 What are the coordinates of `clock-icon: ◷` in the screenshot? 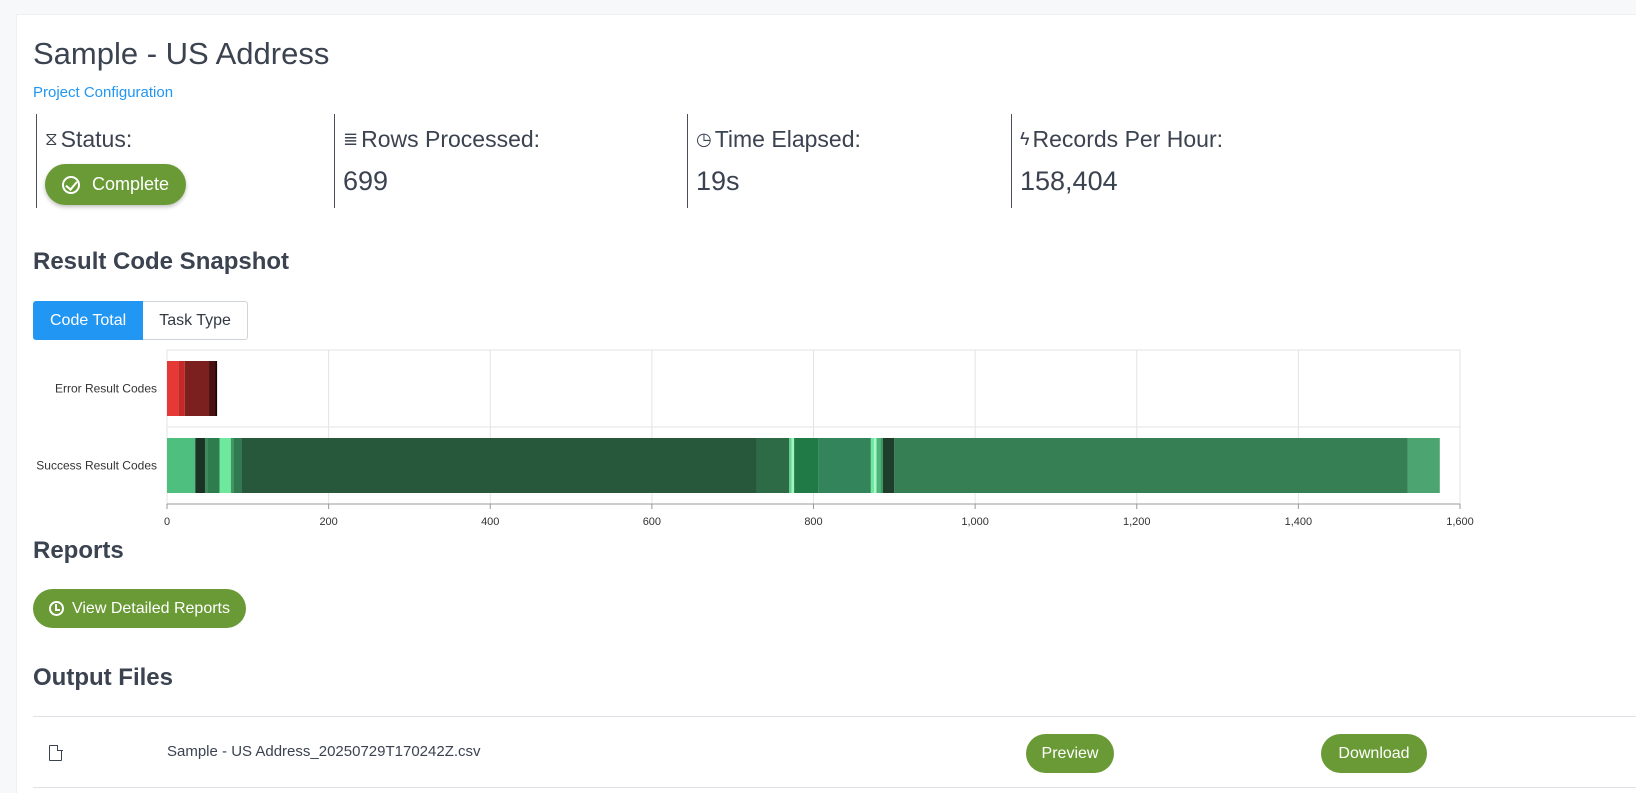 It's located at (704, 139).